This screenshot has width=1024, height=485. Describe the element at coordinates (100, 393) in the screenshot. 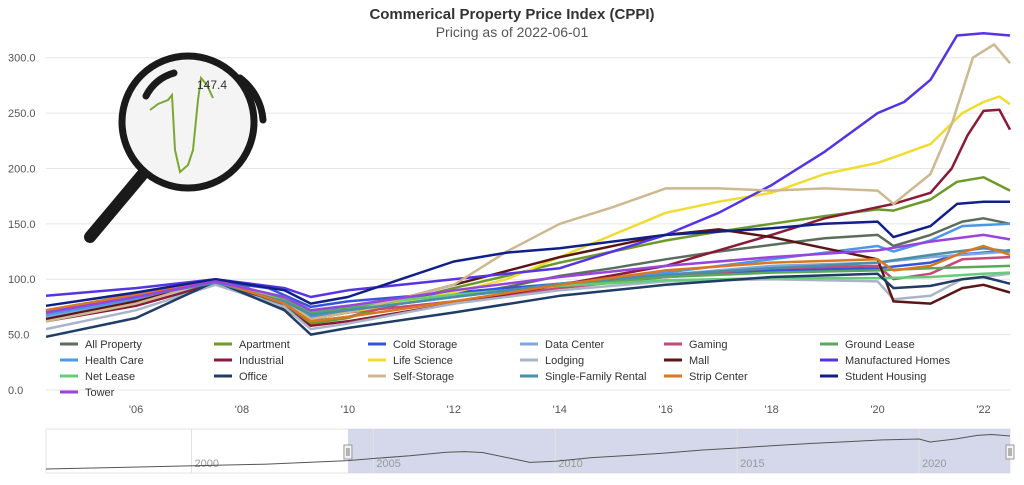

I see `legend-label: Tower` at that location.